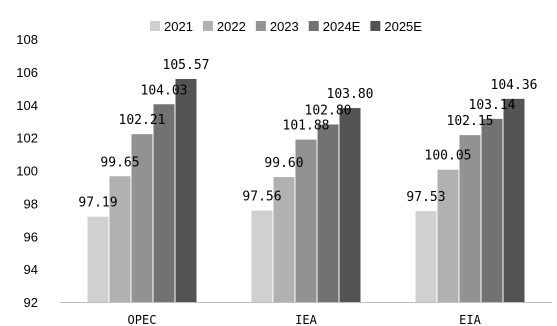 This screenshot has width=557, height=326. I want to click on data-label: 101.88, so click(306, 126).